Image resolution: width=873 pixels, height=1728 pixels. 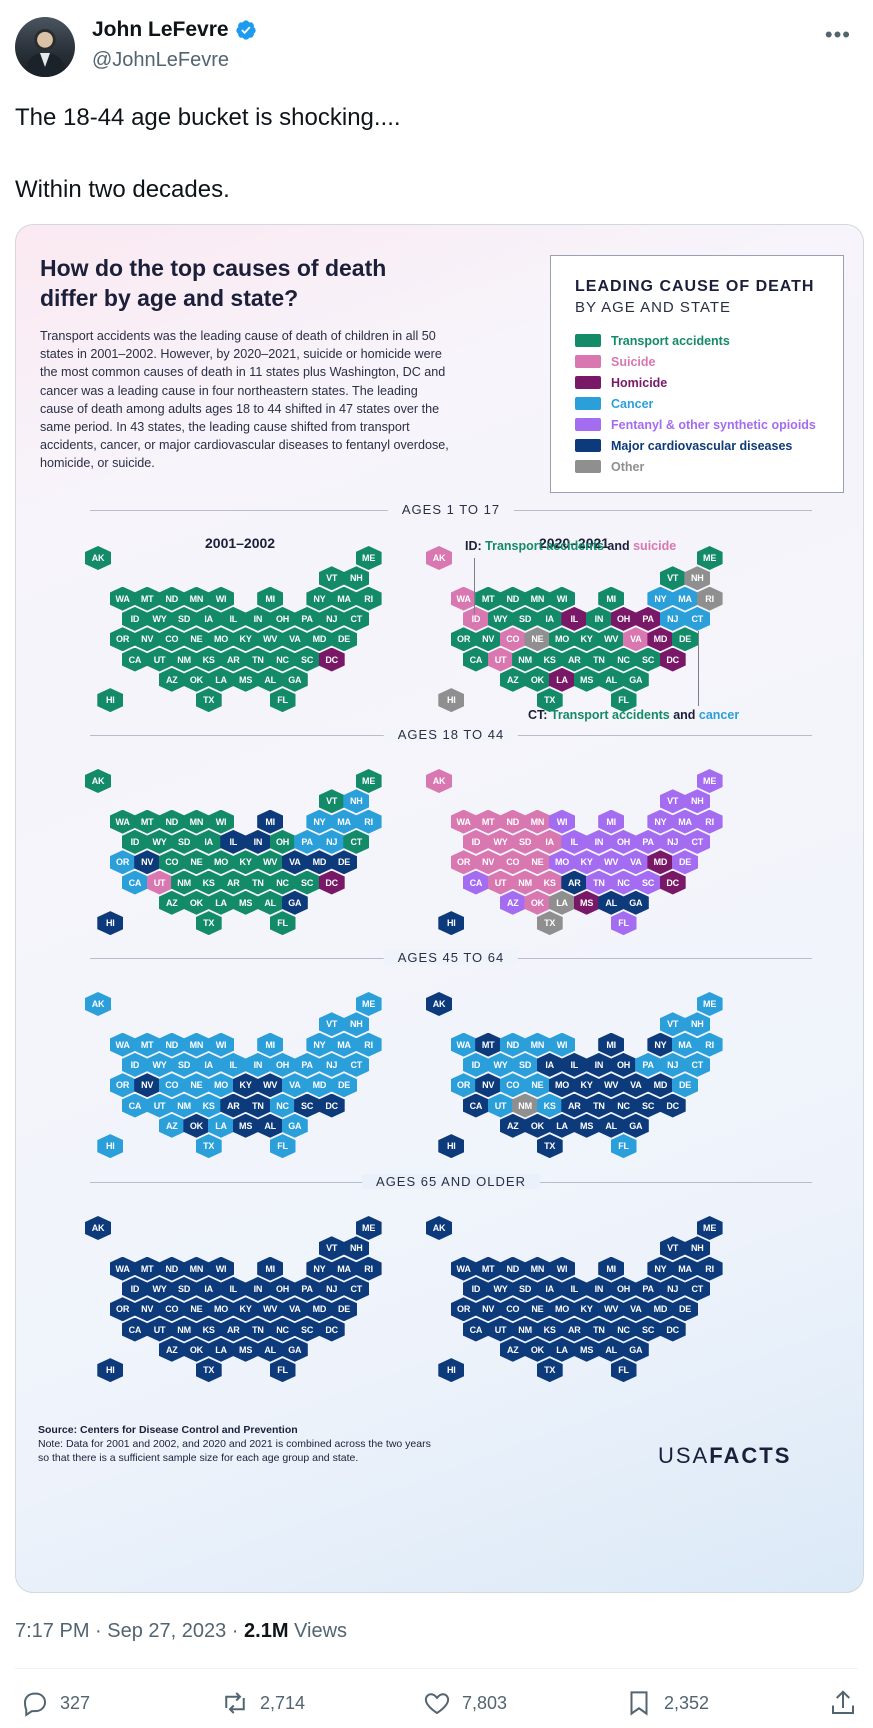 I want to click on state-hex-nj: NJ, so click(x=331, y=1064).